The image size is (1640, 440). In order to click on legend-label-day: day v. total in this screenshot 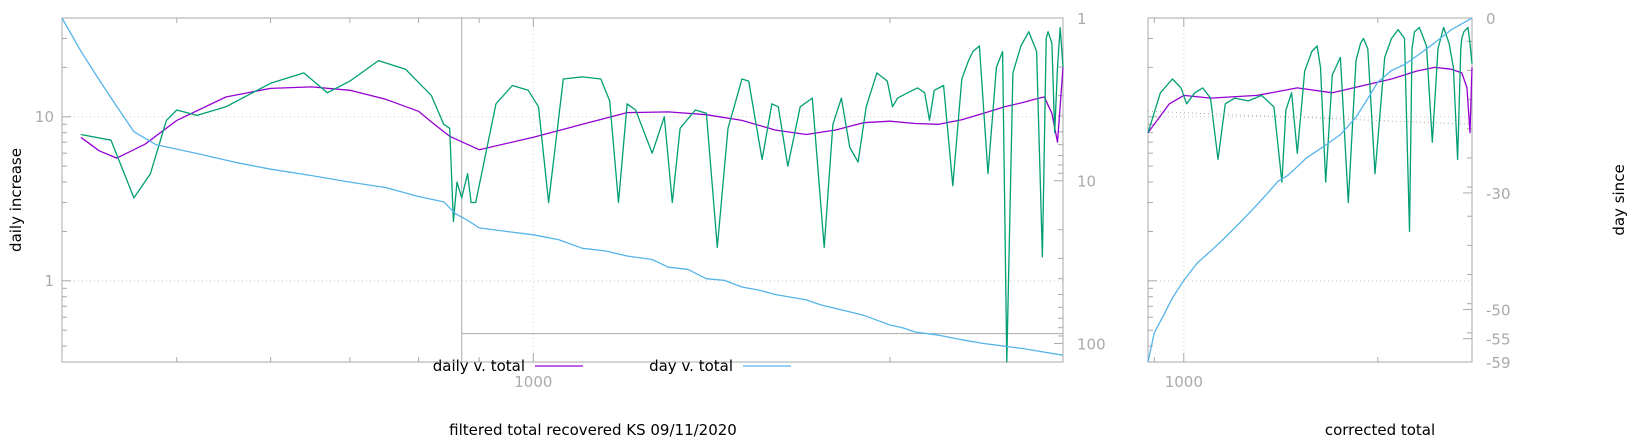, I will do `click(691, 366)`.